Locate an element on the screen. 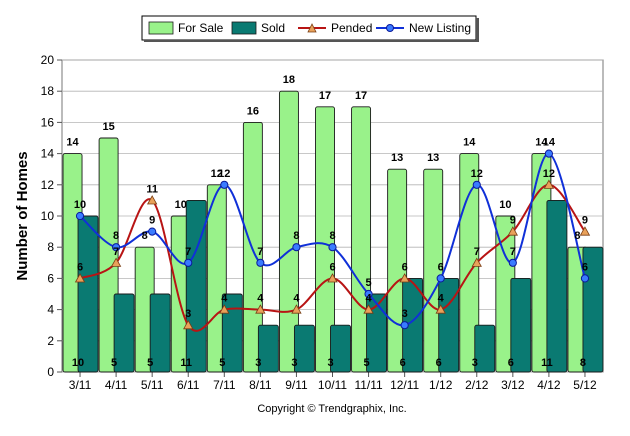  data-label-new-listing: 12 is located at coordinates (224, 174).